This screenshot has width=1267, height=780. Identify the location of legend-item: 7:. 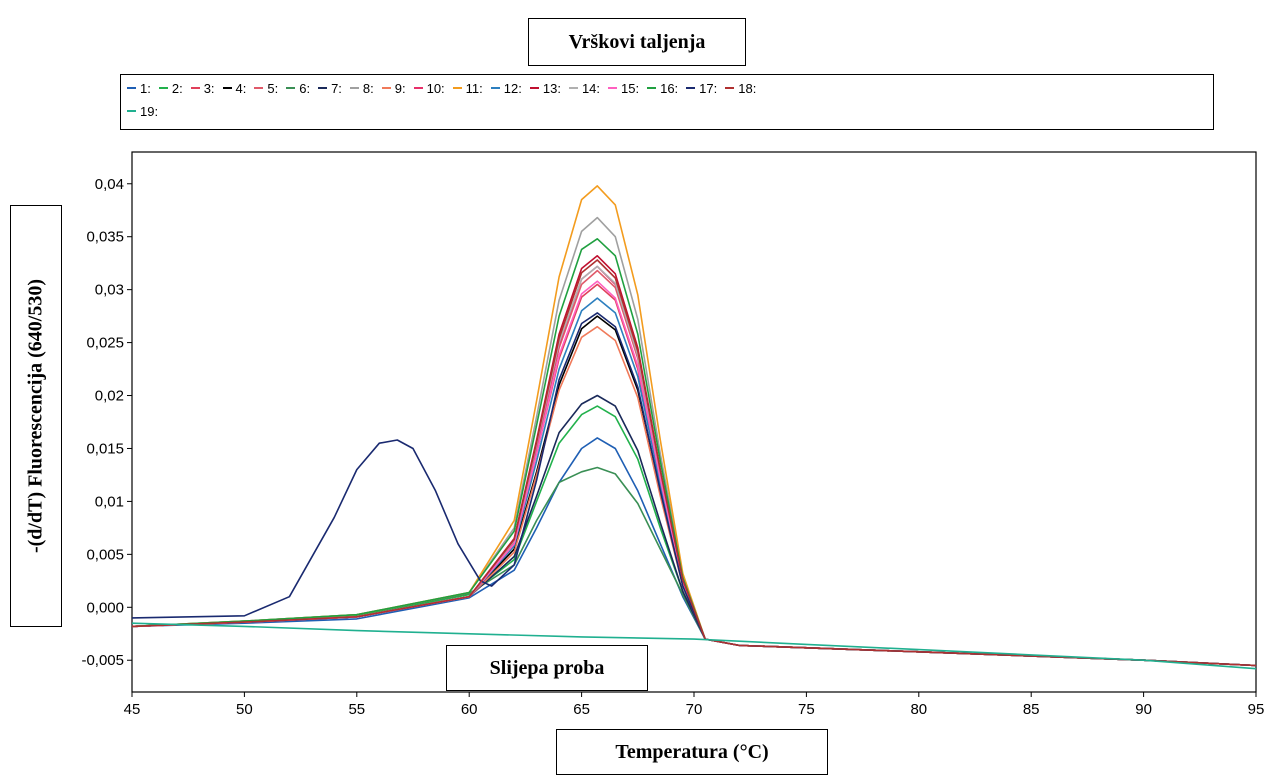
(330, 88).